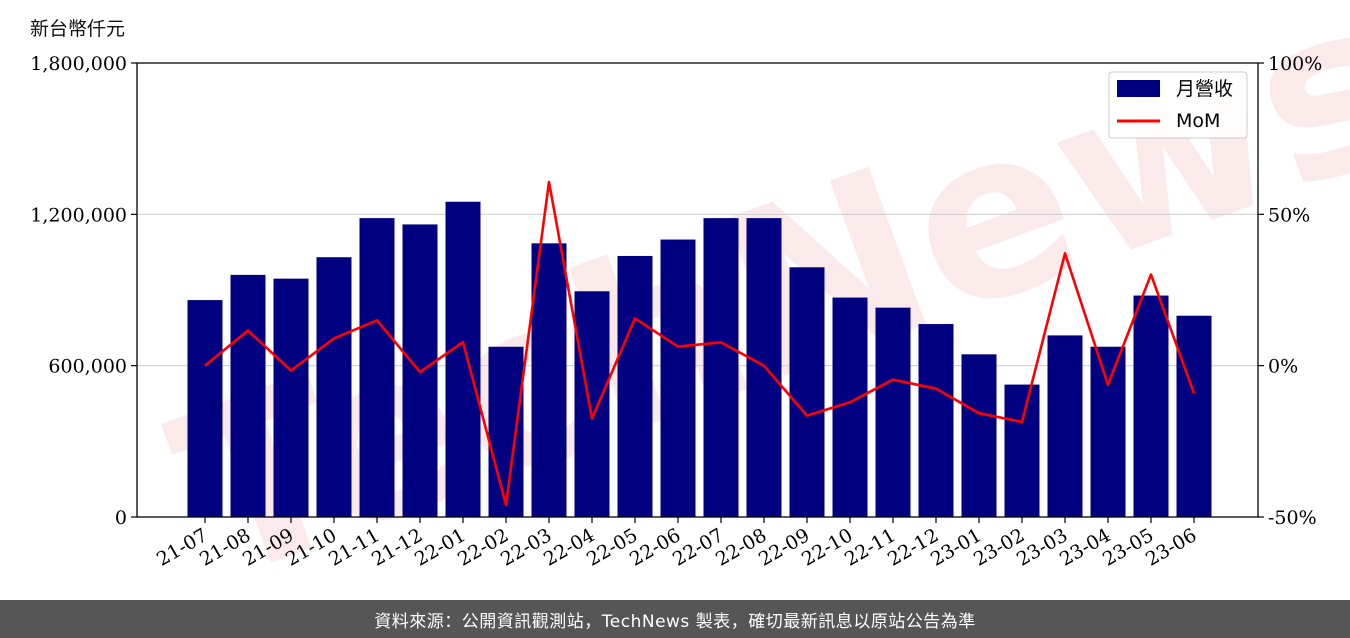 The height and width of the screenshot is (638, 1350). Describe the element at coordinates (1283, 367) in the screenshot. I see `right-tick-label: 0%` at that location.